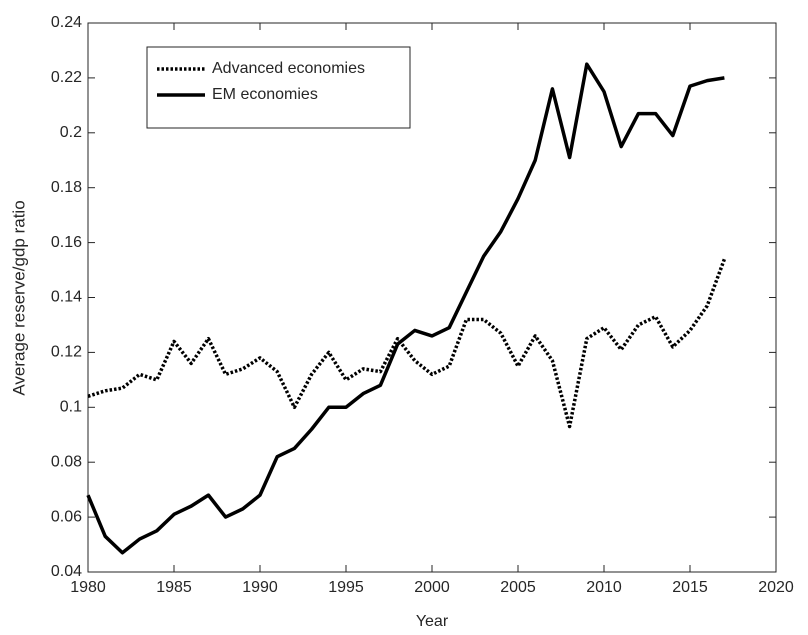 The height and width of the screenshot is (635, 808). Describe the element at coordinates (66, 297) in the screenshot. I see `y-tick-label: 0.14` at that location.